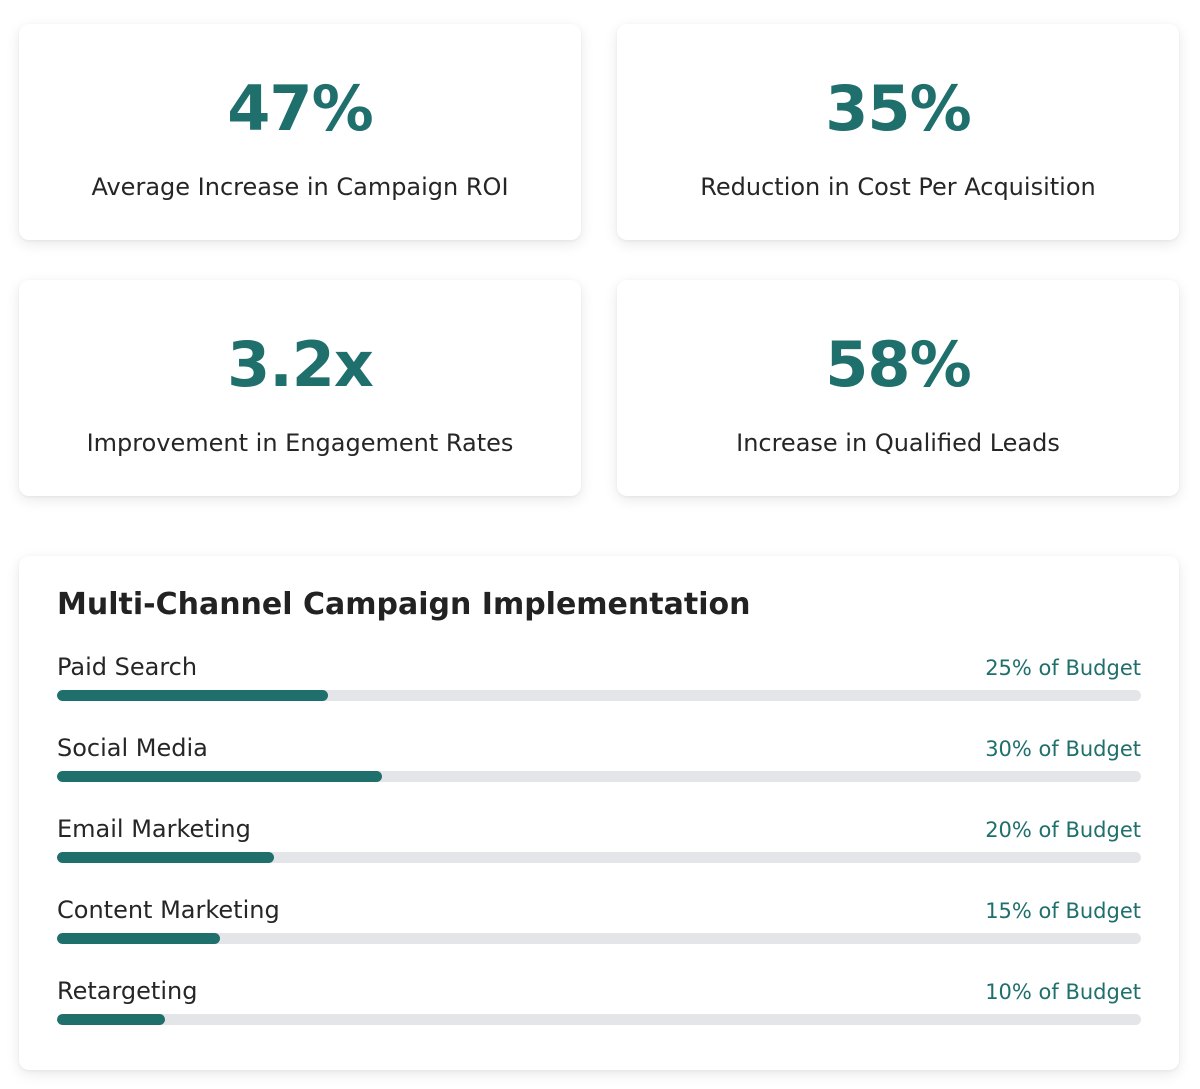 This screenshot has width=1200, height=1089. I want to click on channel-header: Social Media 30% of Budget, so click(599, 746).